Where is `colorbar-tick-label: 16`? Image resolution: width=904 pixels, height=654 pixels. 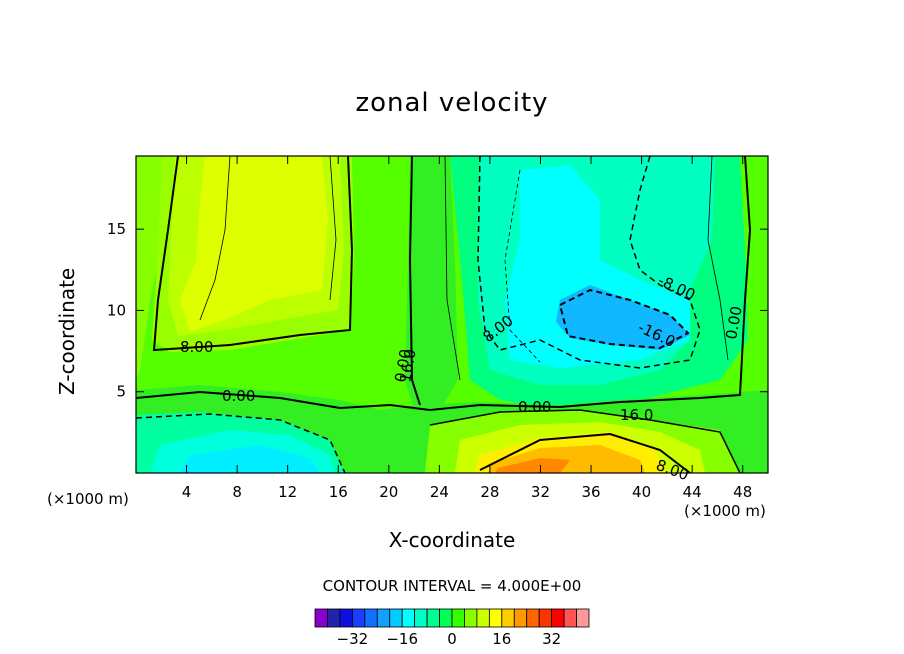
colorbar-tick-label: 16 is located at coordinates (501, 639).